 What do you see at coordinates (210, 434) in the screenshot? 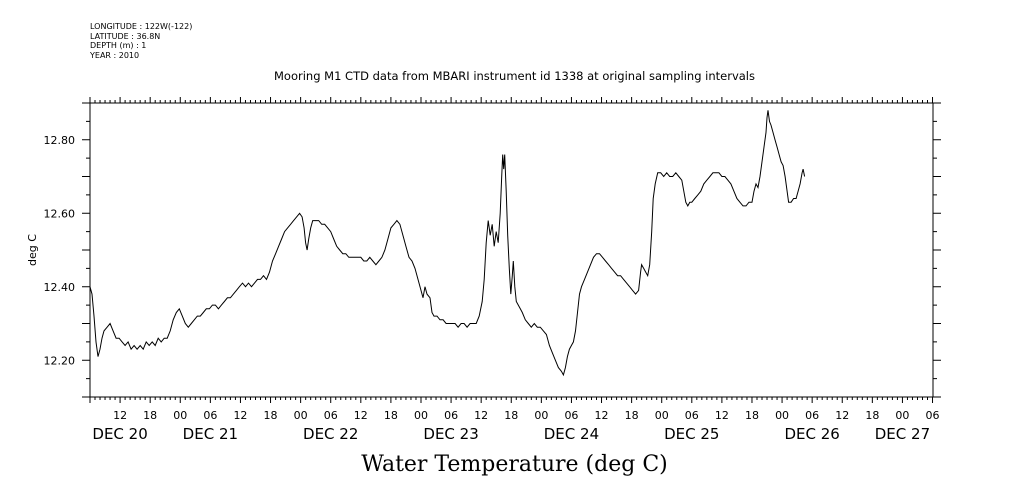
I see `x-day-label: DEC 21` at bounding box center [210, 434].